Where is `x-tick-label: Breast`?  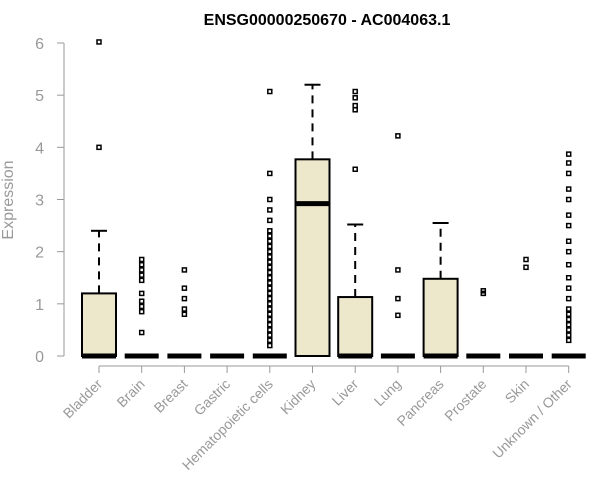
x-tick-label: Breast is located at coordinates (171, 396).